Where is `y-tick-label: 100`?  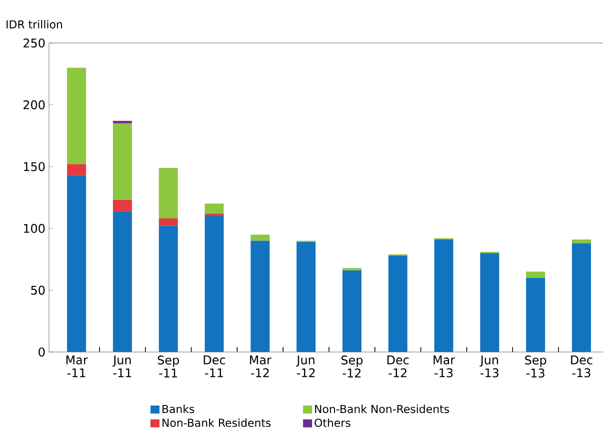 y-tick-label: 100 is located at coordinates (34, 228).